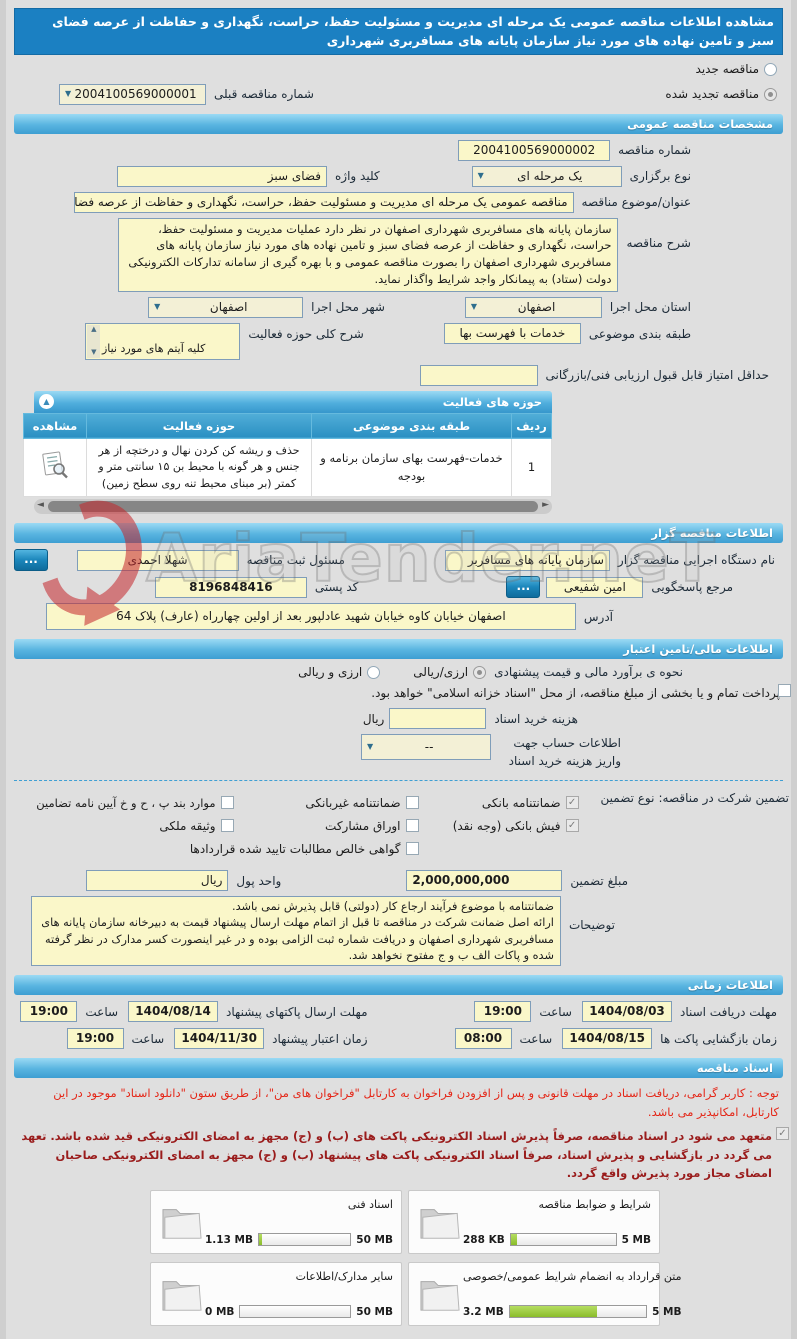 The height and width of the screenshot is (1339, 797). Describe the element at coordinates (503, 1012) in the screenshot. I see `doc-receipt-time-field: 19:00` at that location.